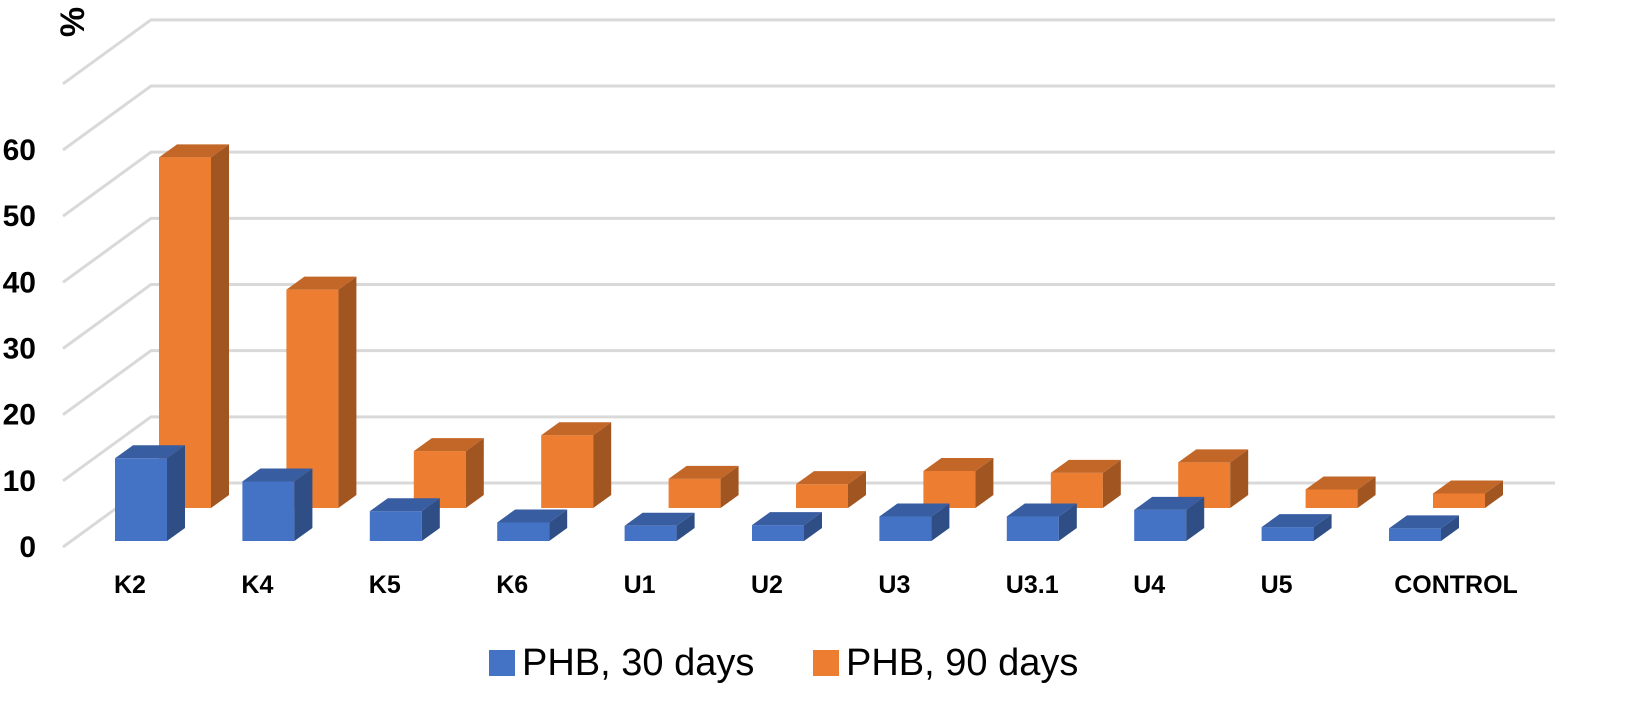 This screenshot has width=1631, height=714. Describe the element at coordinates (816, 585) in the screenshot. I see `x-axis-ticks: K2 K4 K5 K6 U1 U2 U3 U3.1 U4 U5 CONTROL` at that location.